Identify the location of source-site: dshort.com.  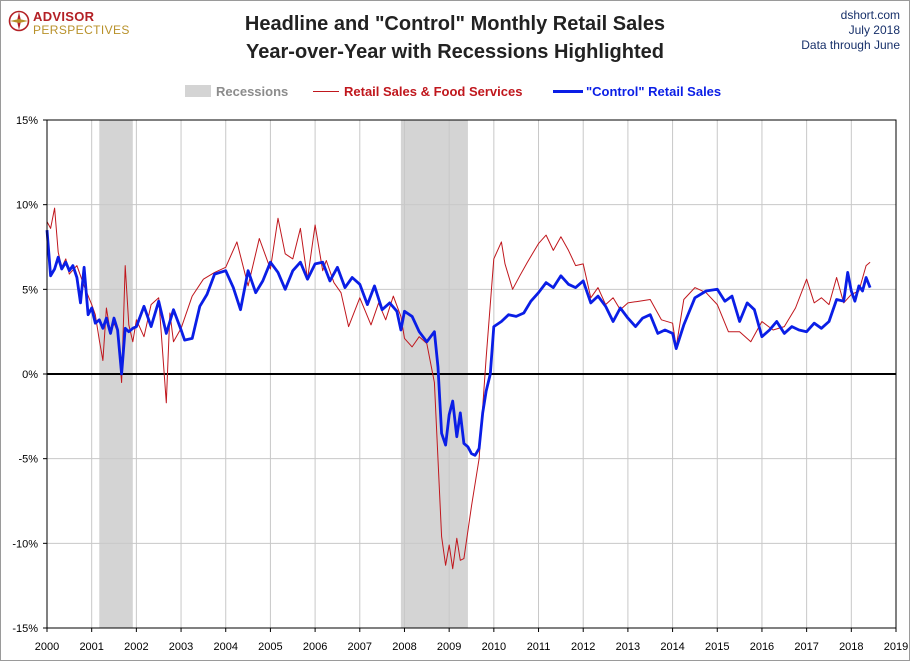
(870, 15).